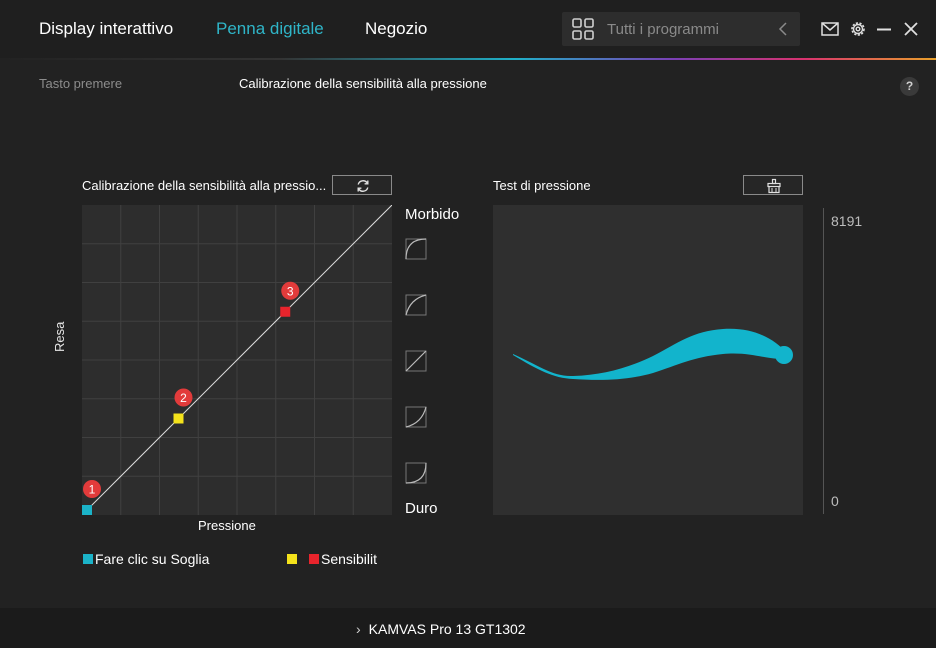 The width and height of the screenshot is (936, 648). I want to click on hard-label: Duro, so click(421, 508).